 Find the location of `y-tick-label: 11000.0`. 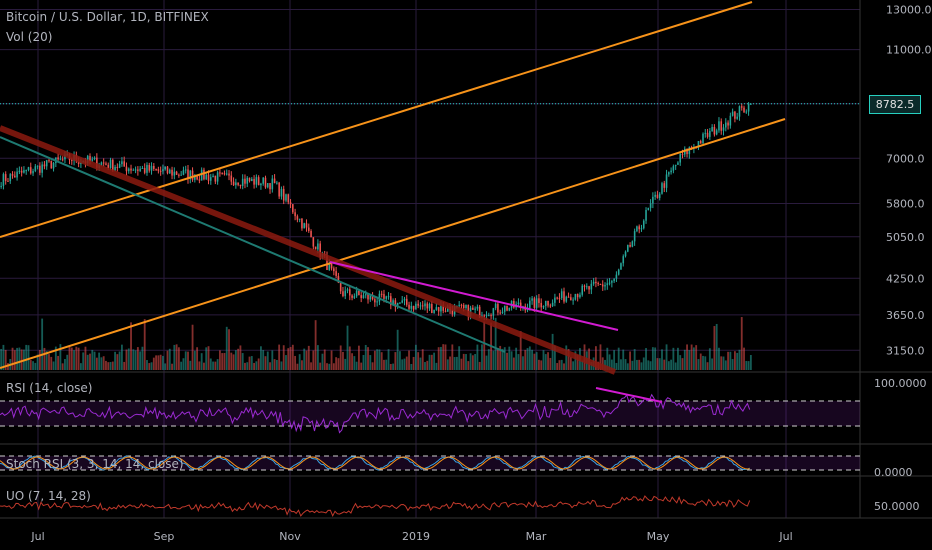

y-tick-label: 11000.0 is located at coordinates (909, 50).